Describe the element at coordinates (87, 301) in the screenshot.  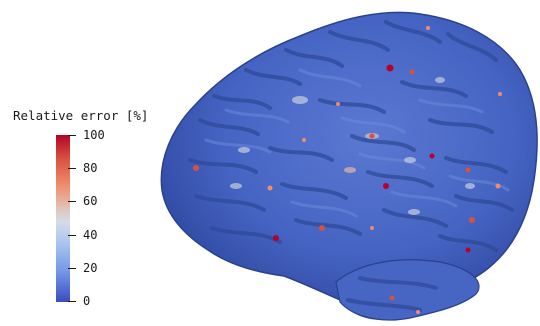
I see `colorbar-tick-label: 0` at that location.